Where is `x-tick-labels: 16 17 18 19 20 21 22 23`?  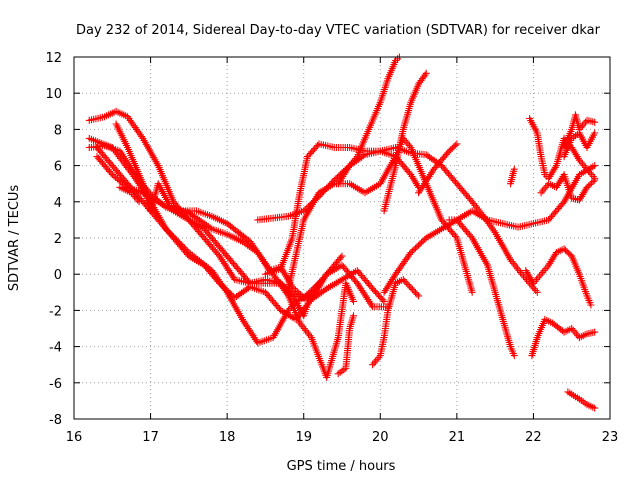 x-tick-labels: 16 17 18 19 20 21 22 23 is located at coordinates (342, 437).